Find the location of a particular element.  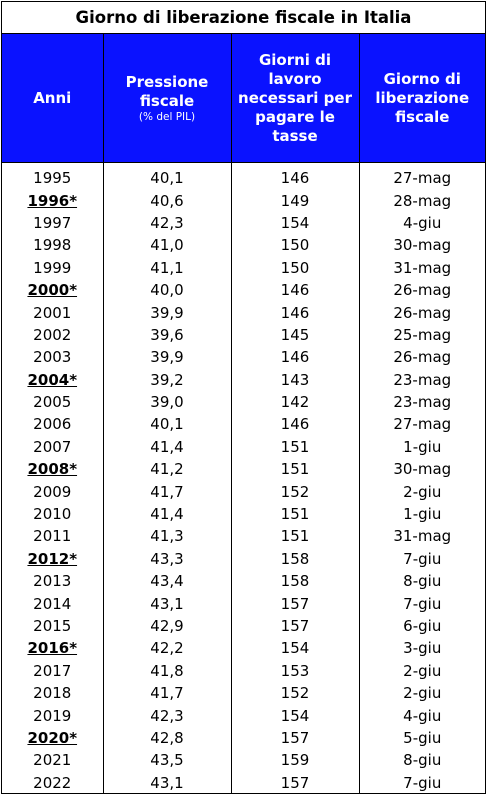

cell-giorno: 6-giu is located at coordinates (422, 626).